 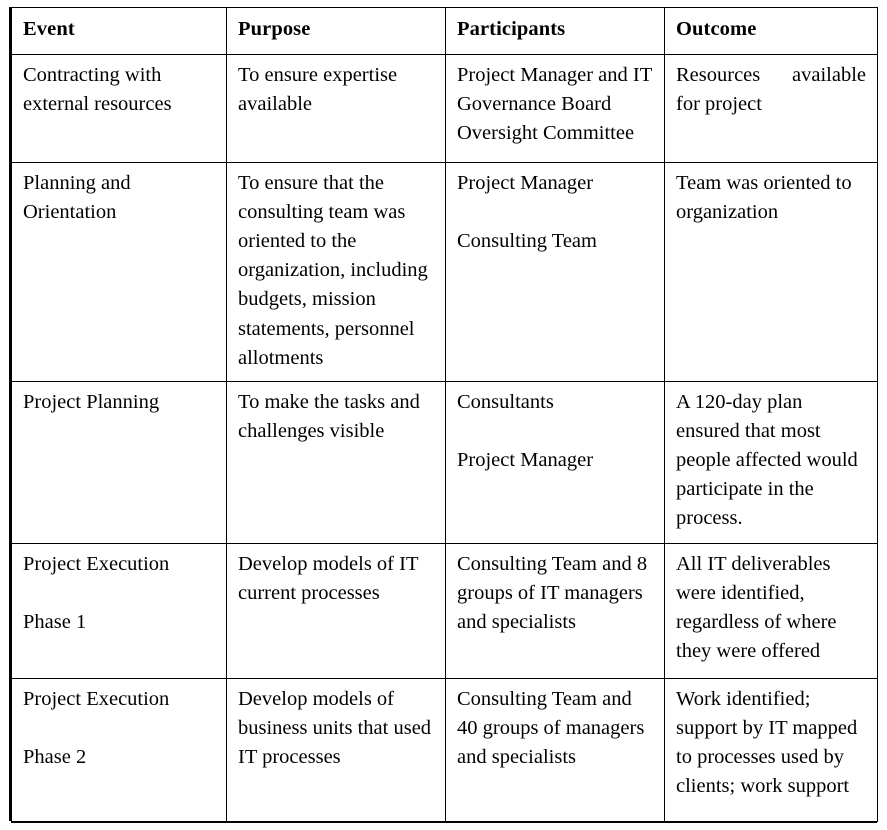 What do you see at coordinates (527, 241) in the screenshot?
I see `cell-text: Consulting Team` at bounding box center [527, 241].